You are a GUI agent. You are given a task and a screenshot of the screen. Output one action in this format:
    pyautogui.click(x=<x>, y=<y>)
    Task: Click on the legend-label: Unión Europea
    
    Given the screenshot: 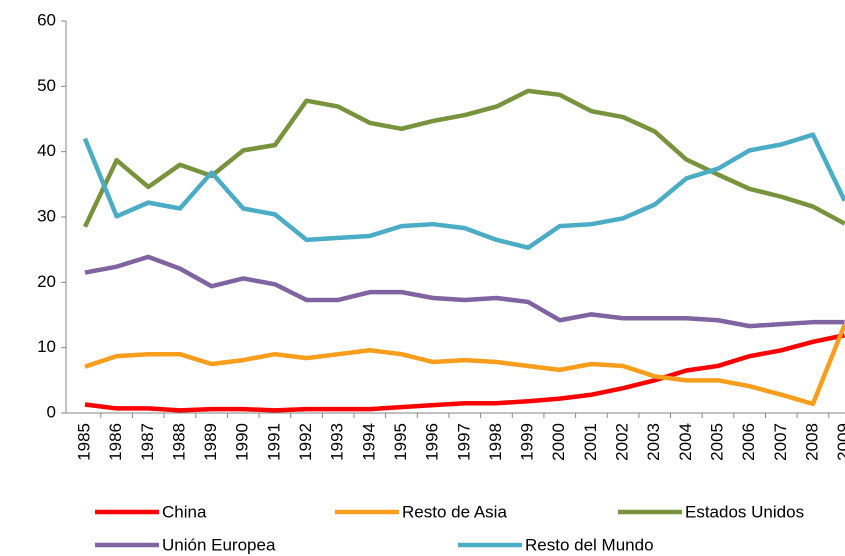 What is the action you would take?
    pyautogui.click(x=219, y=544)
    